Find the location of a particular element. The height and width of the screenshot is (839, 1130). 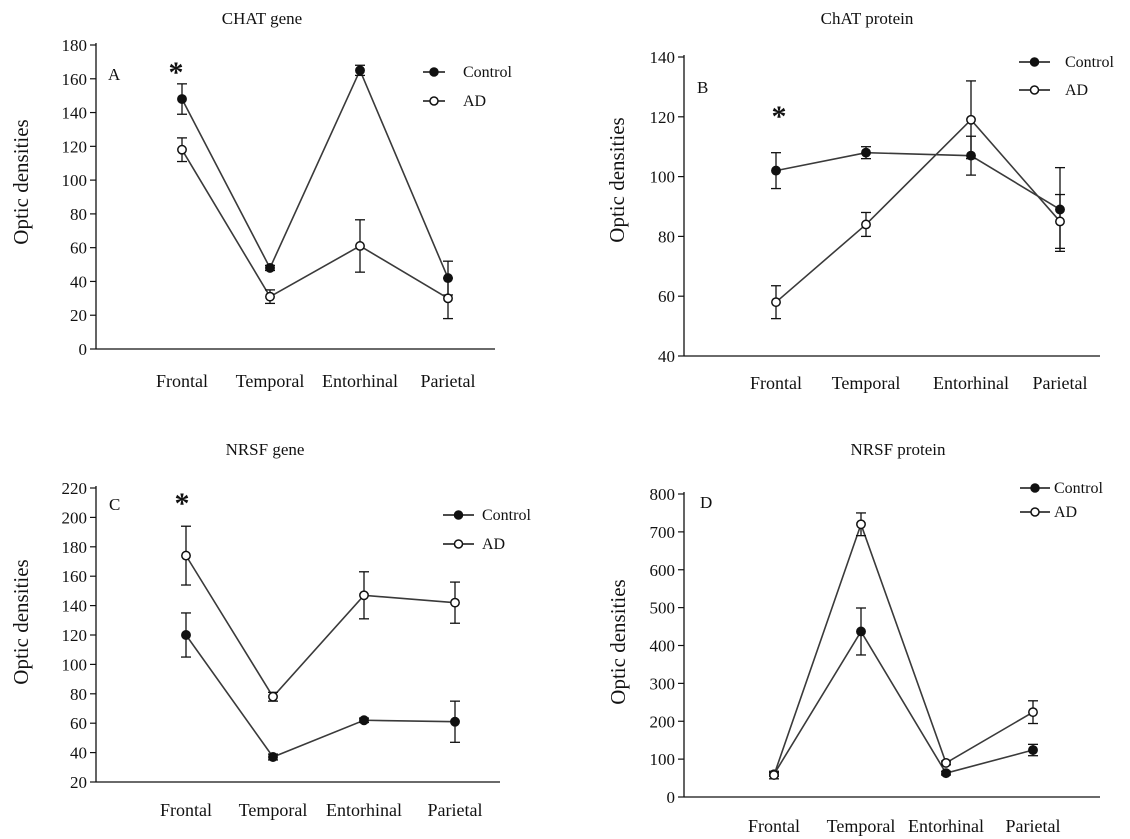

y-tick-label: 700 is located at coordinates (663, 532).